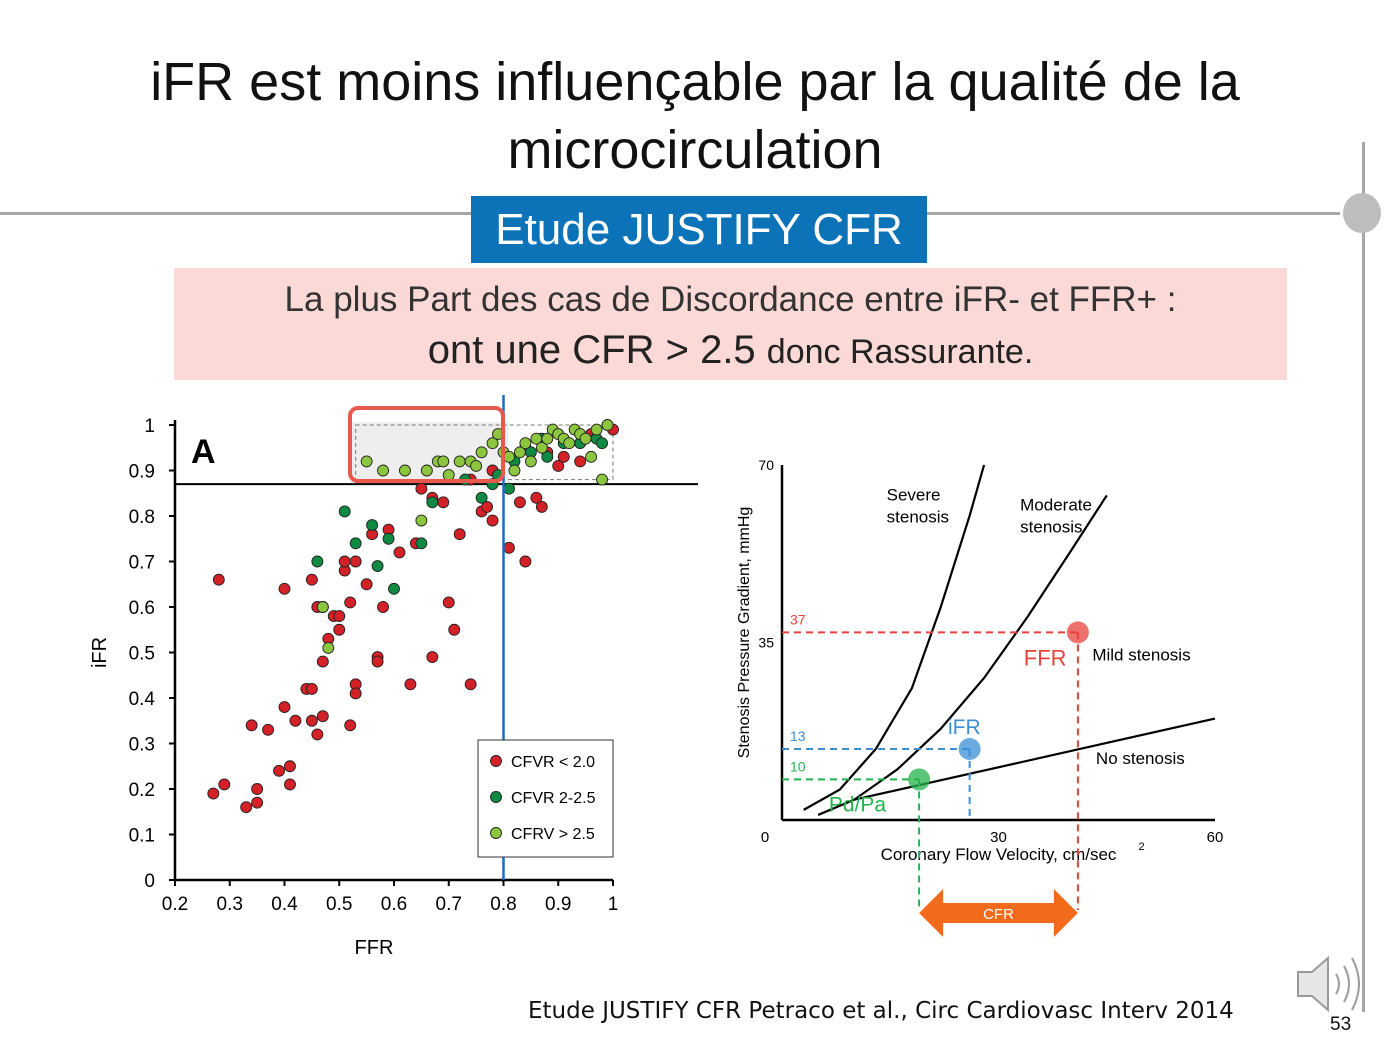 This screenshot has height=1050, width=1400. What do you see at coordinates (918, 517) in the screenshot?
I see `severe-label-2: stenosis` at bounding box center [918, 517].